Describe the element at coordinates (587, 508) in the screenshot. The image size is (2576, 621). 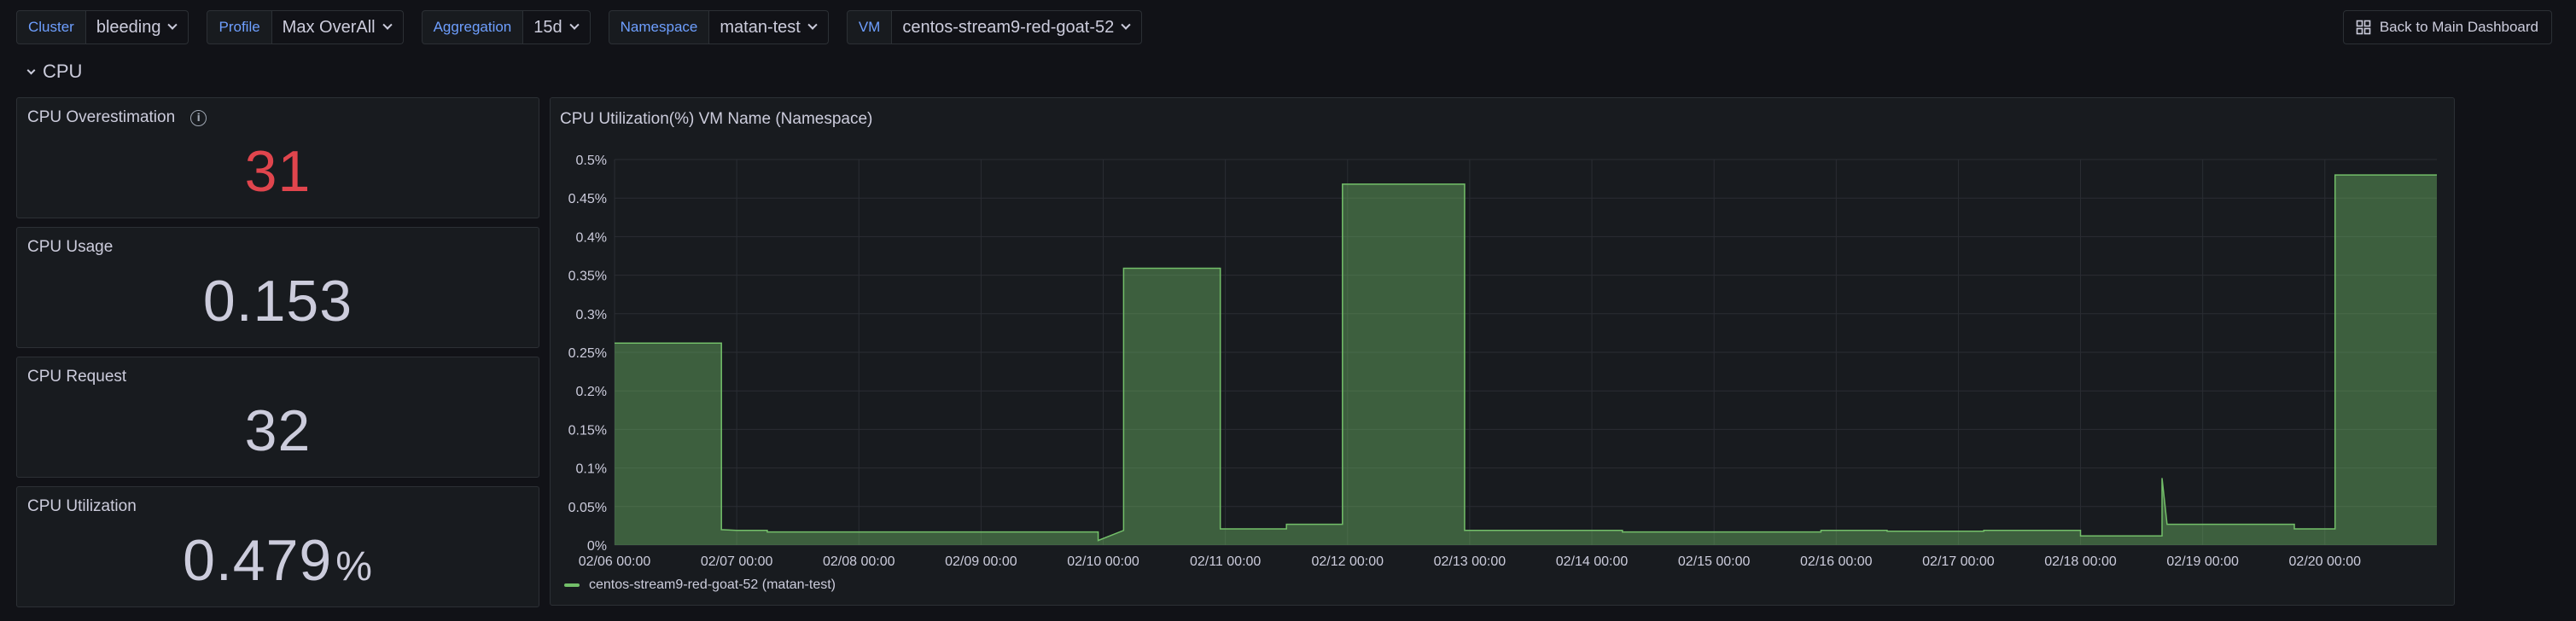
I see `y-tick-label: 0.05%` at that location.